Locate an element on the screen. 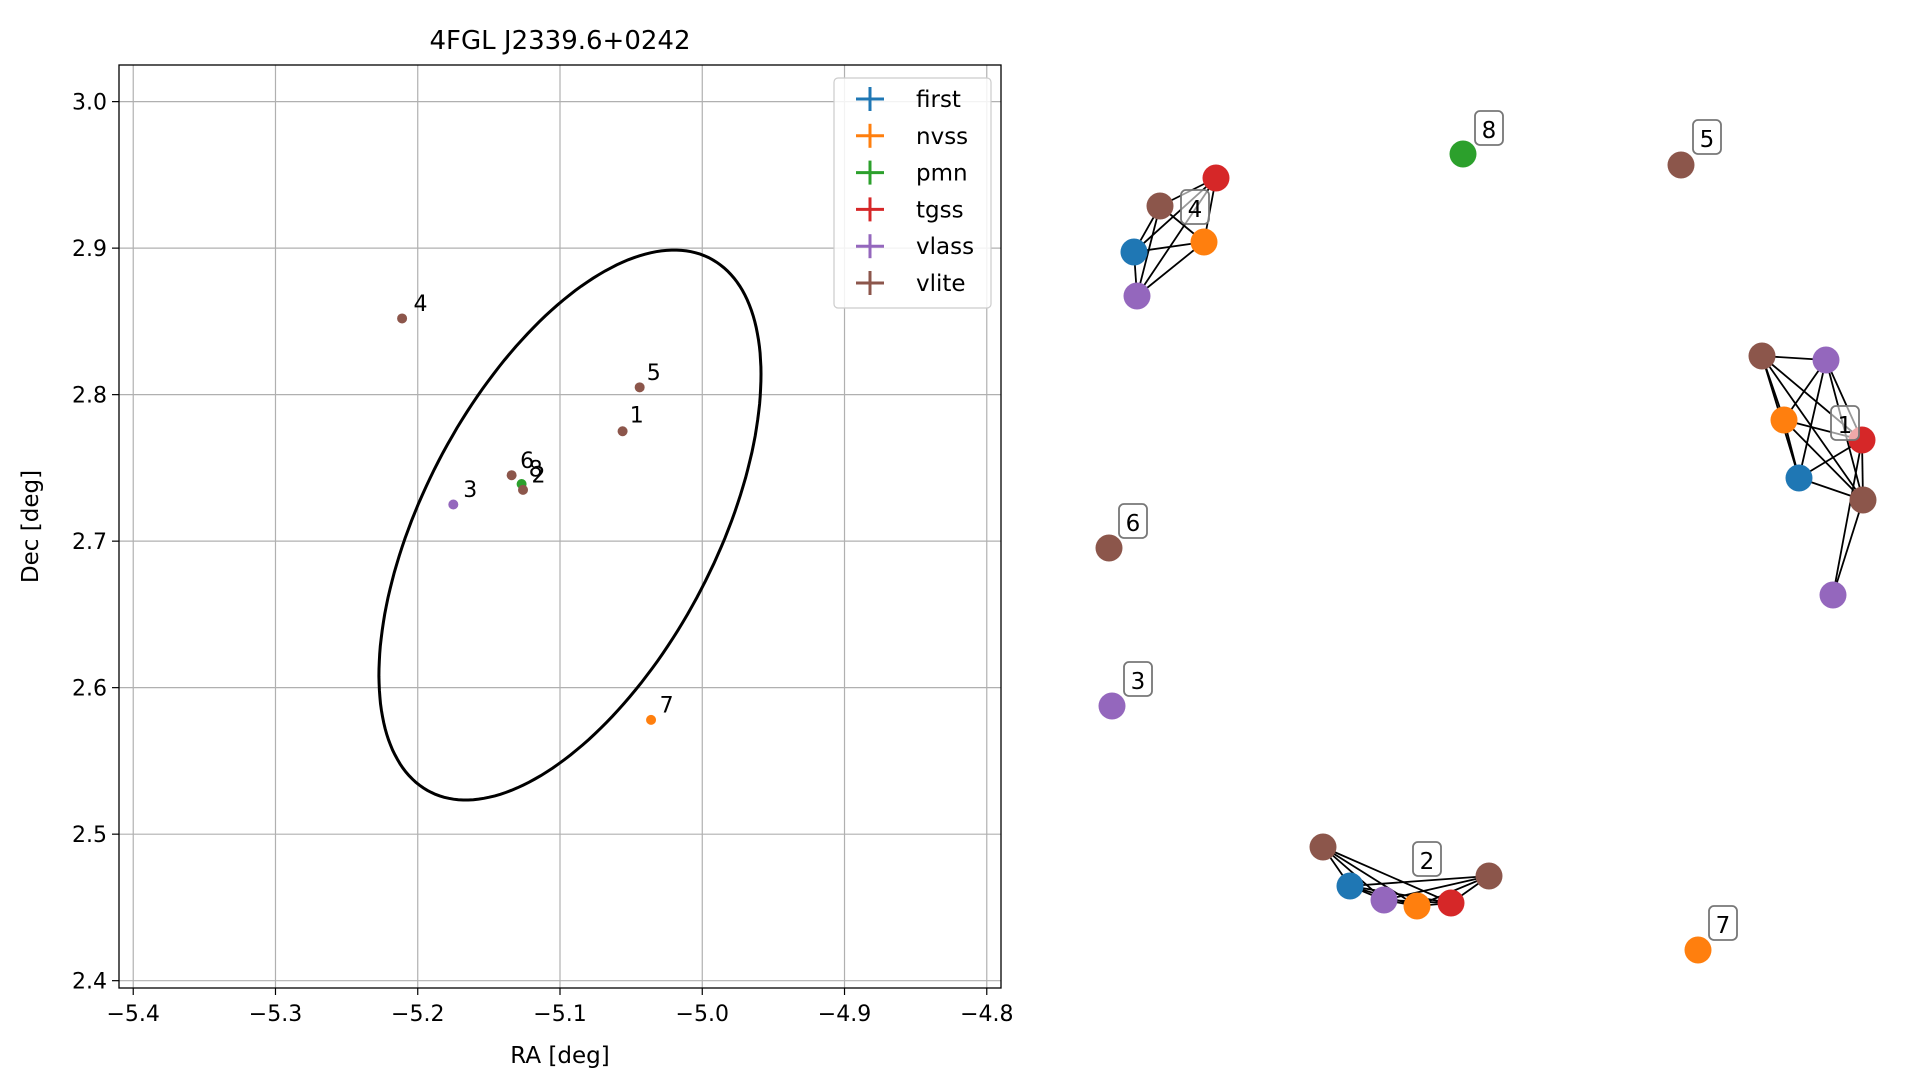 The image size is (1919, 1080). legend-items: first nvss pmn tgss vlass vlite is located at coordinates (915, 192).